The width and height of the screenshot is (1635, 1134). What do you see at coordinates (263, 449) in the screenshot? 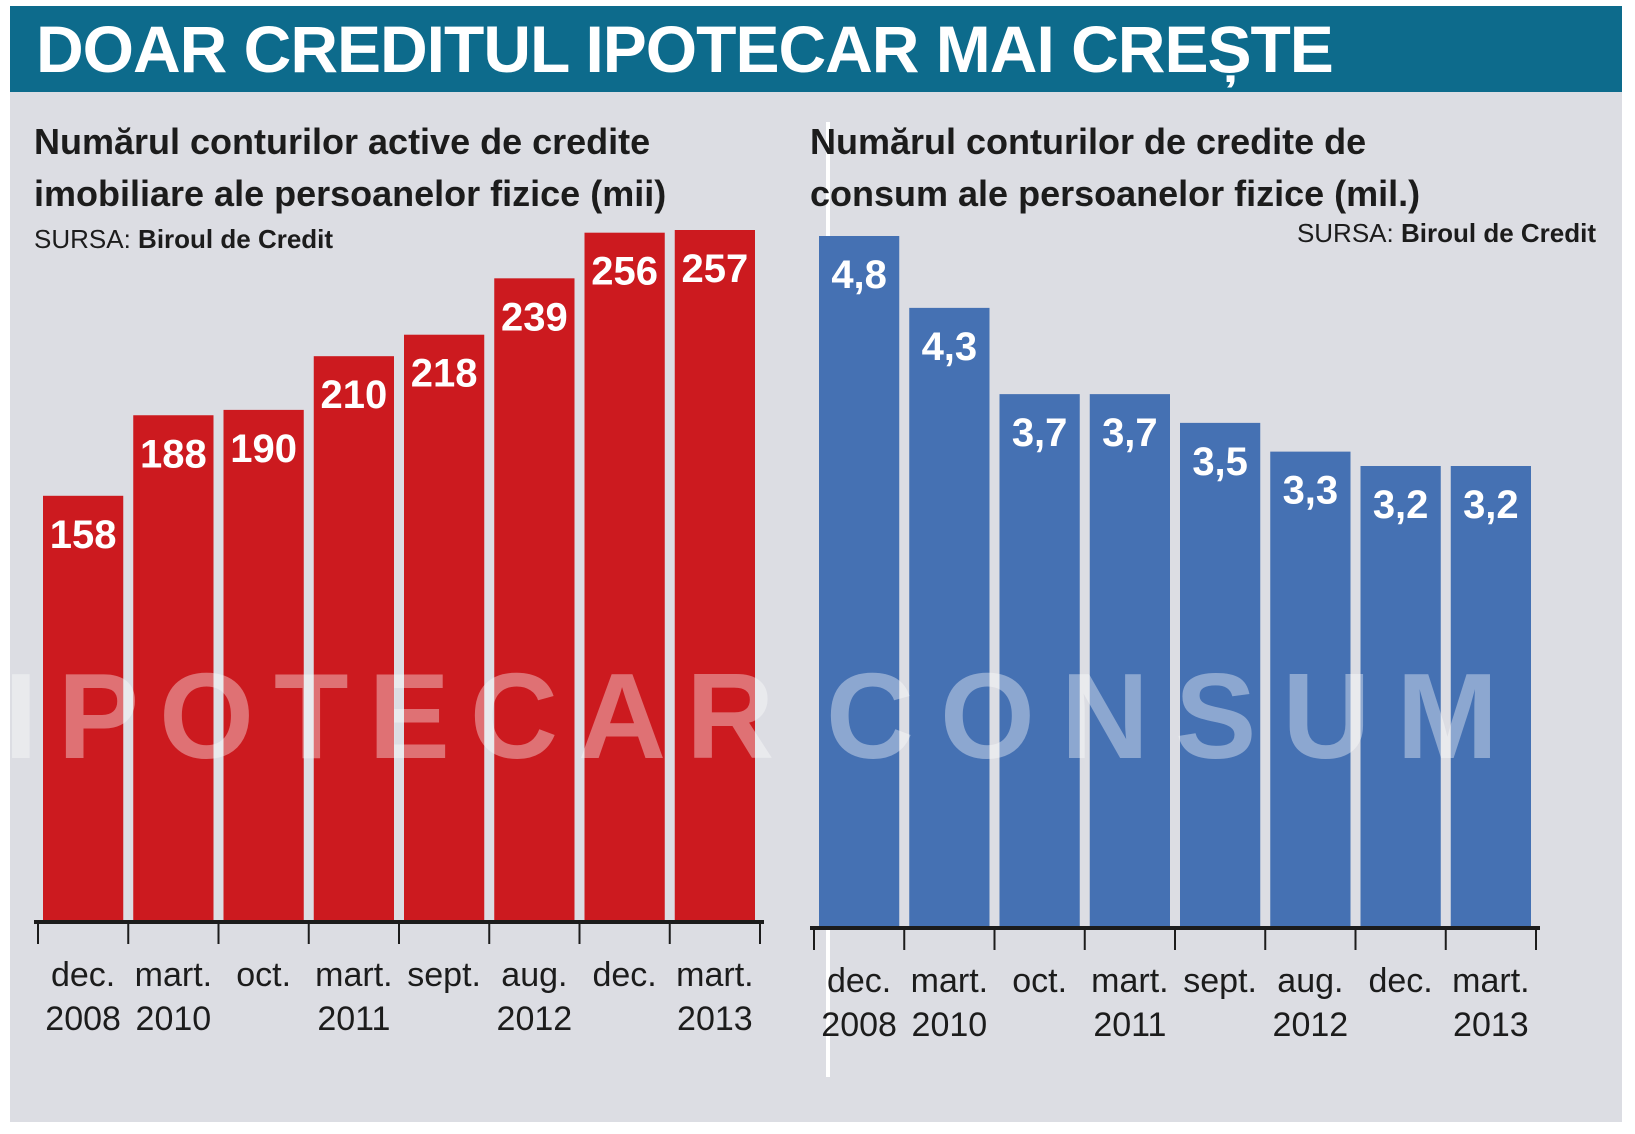
I see `mortgage-value-label-2: 190` at bounding box center [263, 449].